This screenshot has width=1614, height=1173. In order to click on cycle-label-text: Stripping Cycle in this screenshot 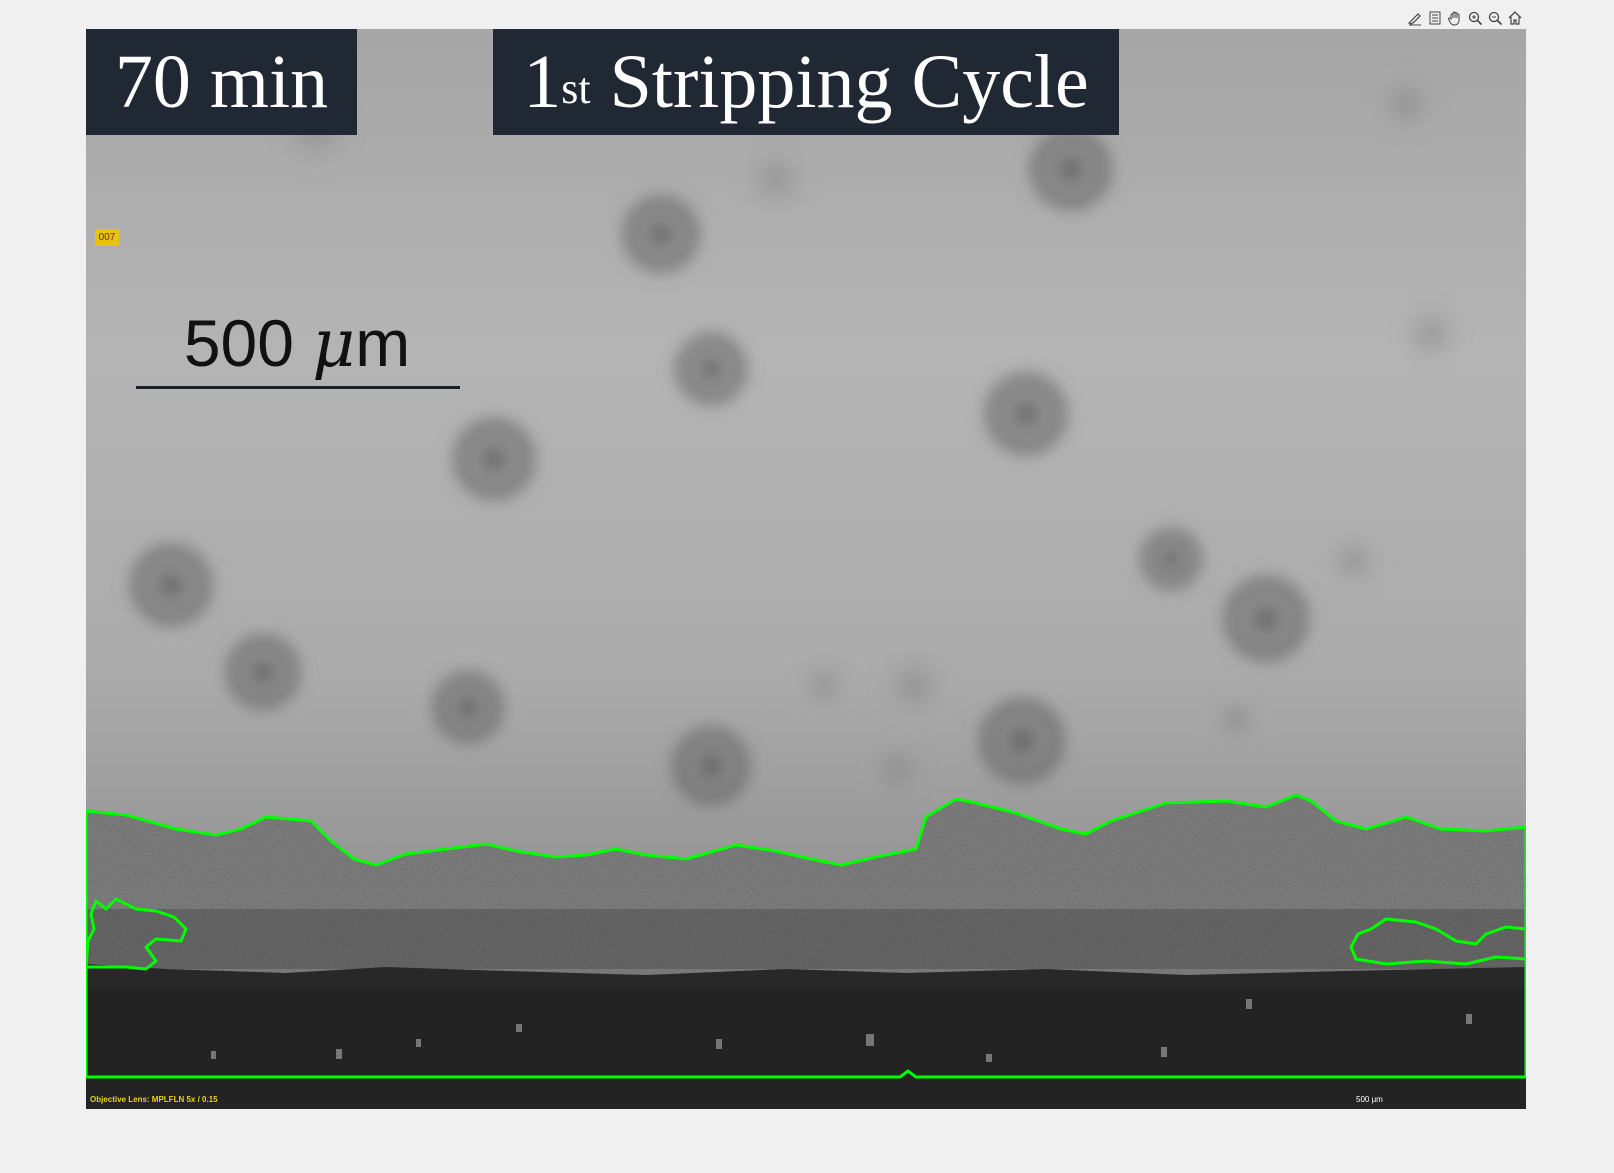, I will do `click(849, 81)`.